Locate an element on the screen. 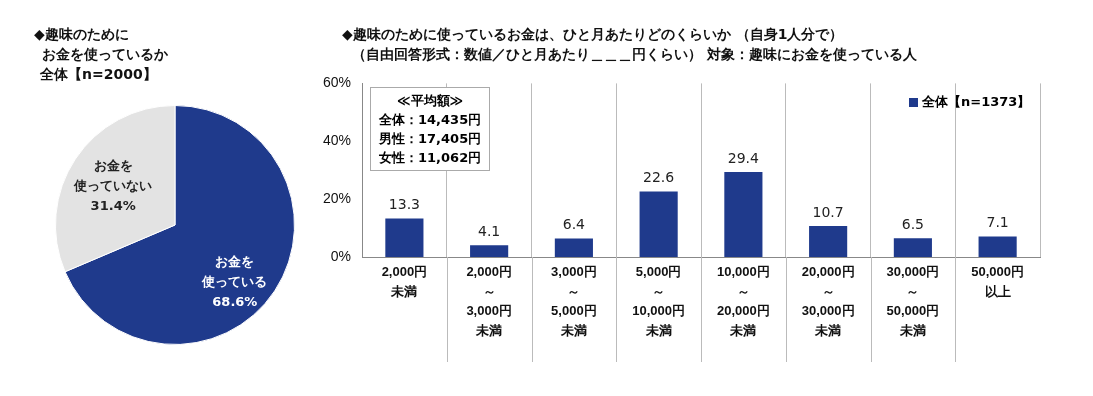 The height and width of the screenshot is (396, 1093). x-tick-label: 3,000円～5,000円未満 is located at coordinates (574, 301).